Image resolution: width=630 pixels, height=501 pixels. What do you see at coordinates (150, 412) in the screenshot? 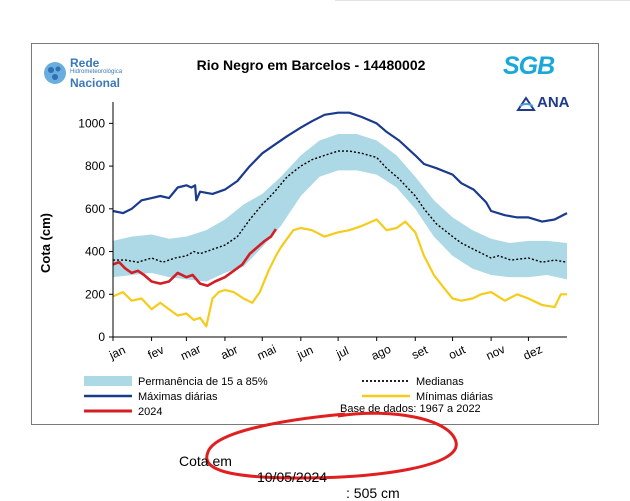
I see `legend-2024-label: 2024` at bounding box center [150, 412].